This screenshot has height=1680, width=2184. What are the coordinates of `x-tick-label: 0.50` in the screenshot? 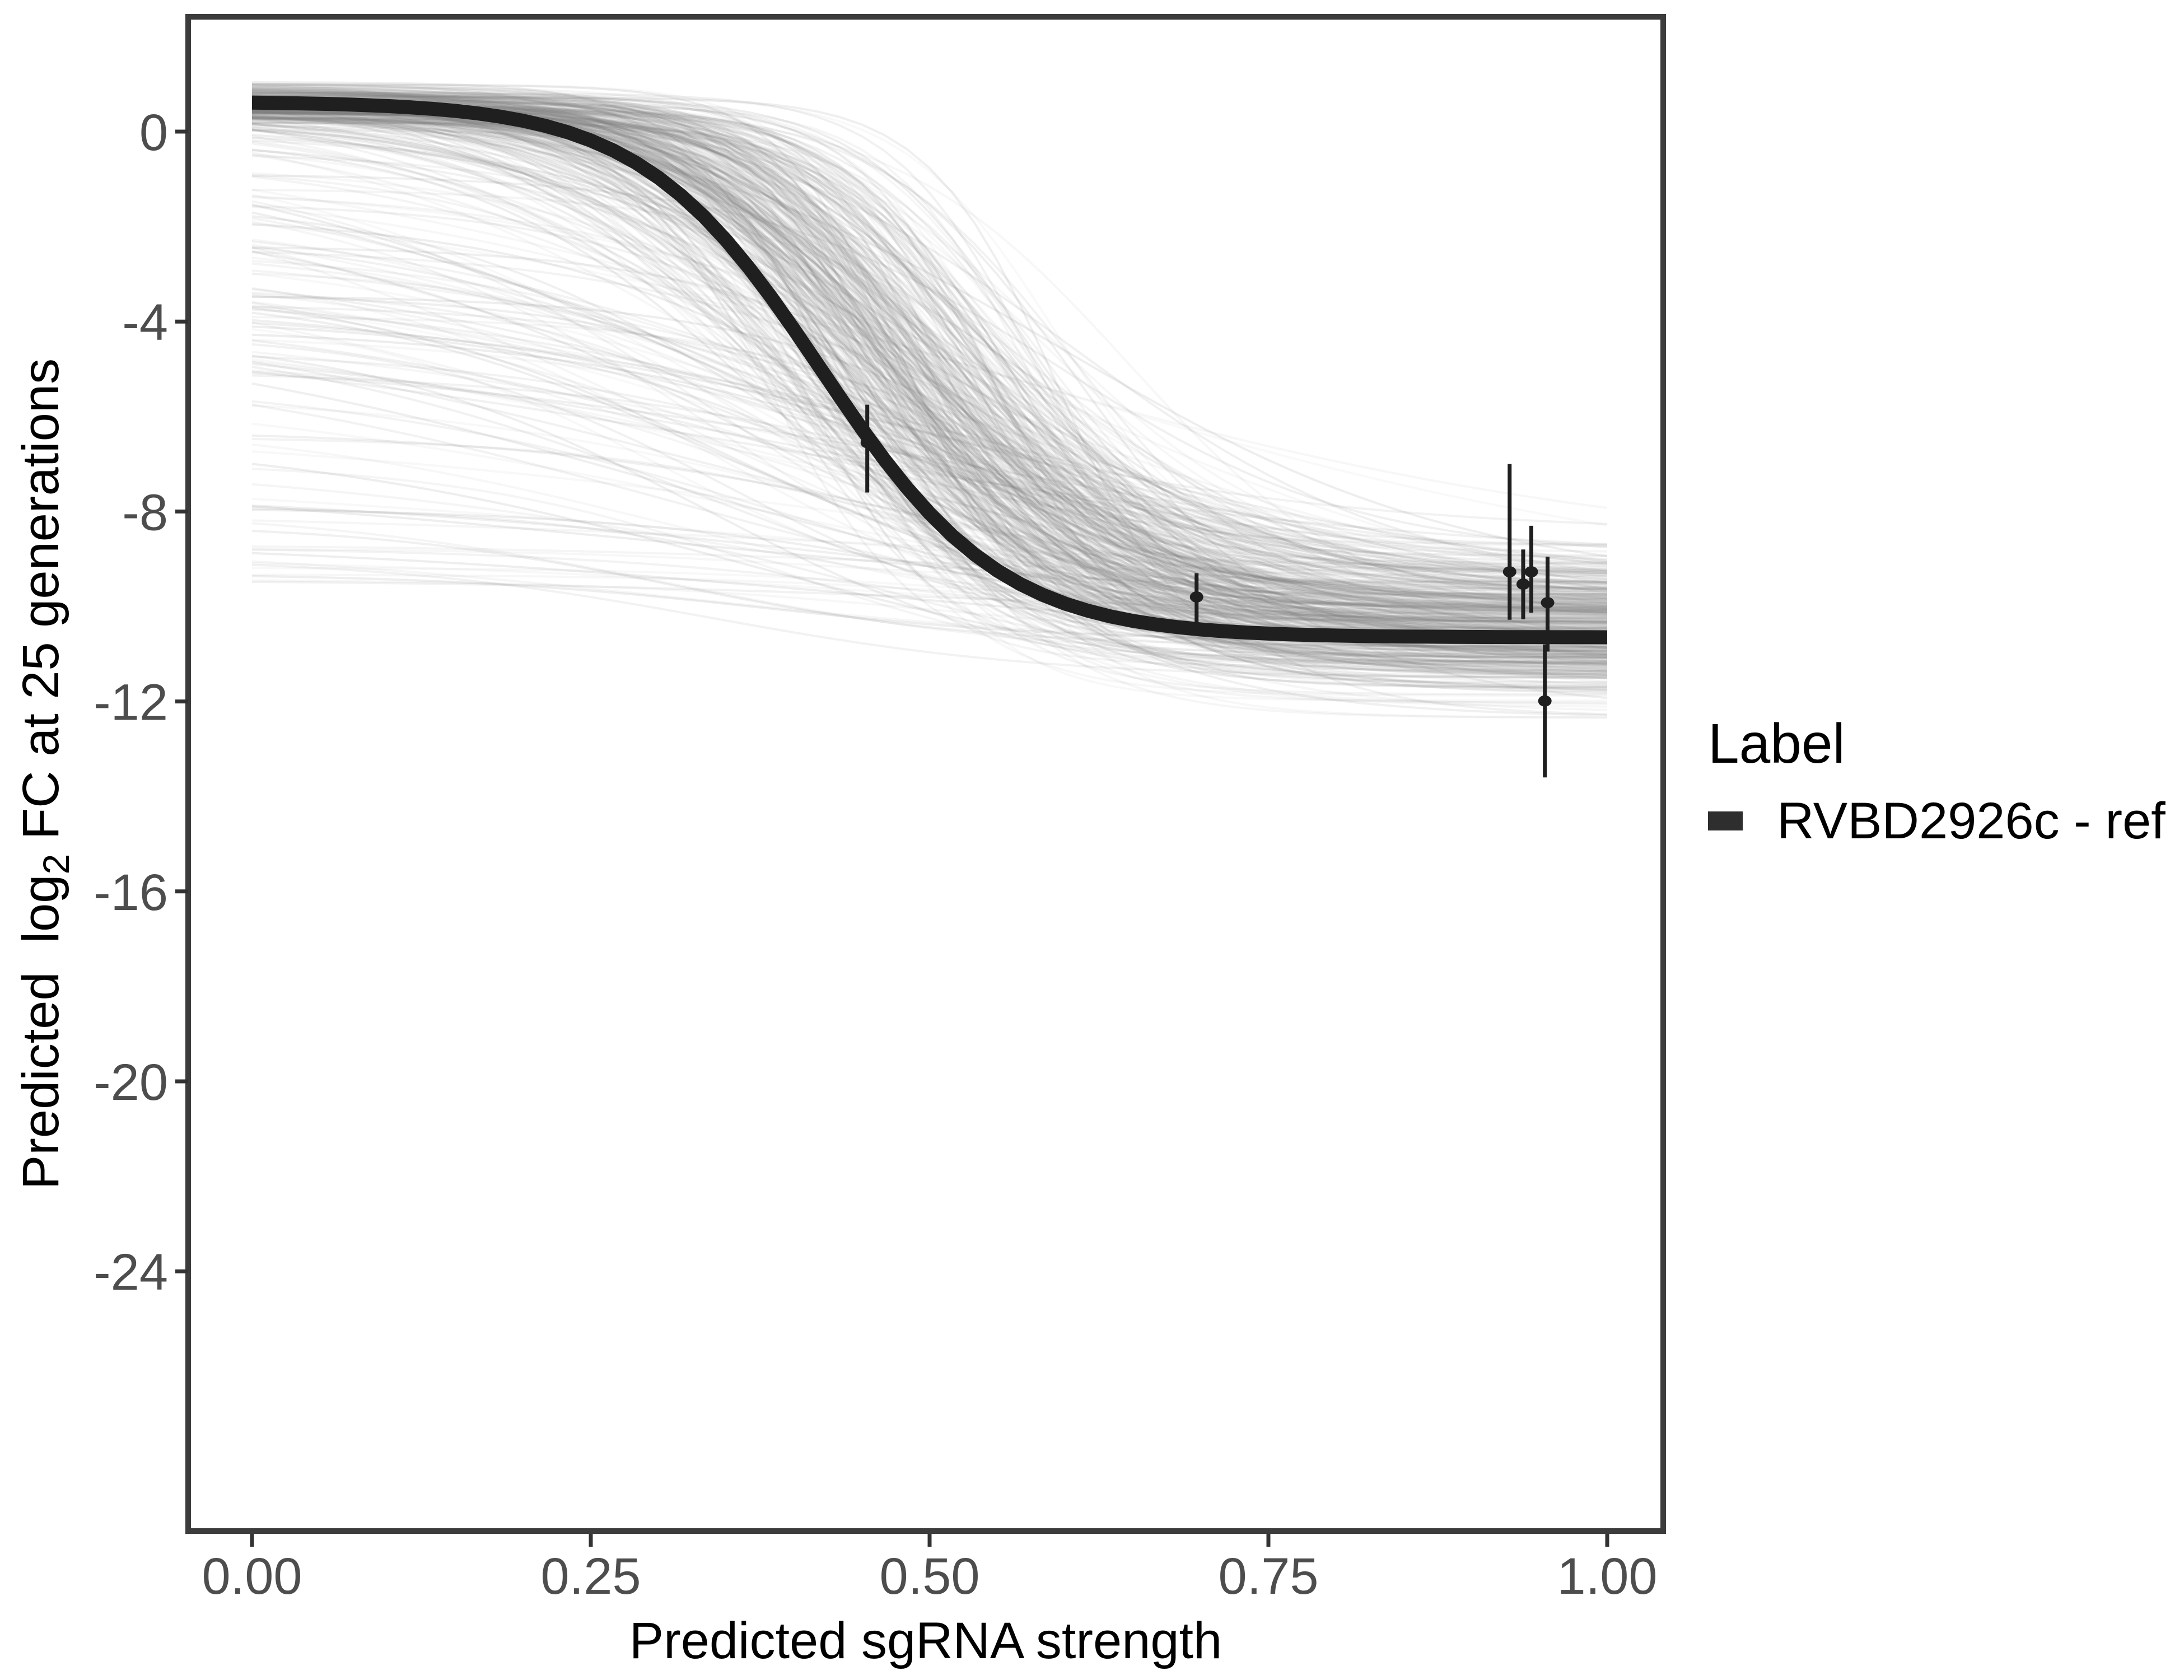 It's located at (929, 1577).